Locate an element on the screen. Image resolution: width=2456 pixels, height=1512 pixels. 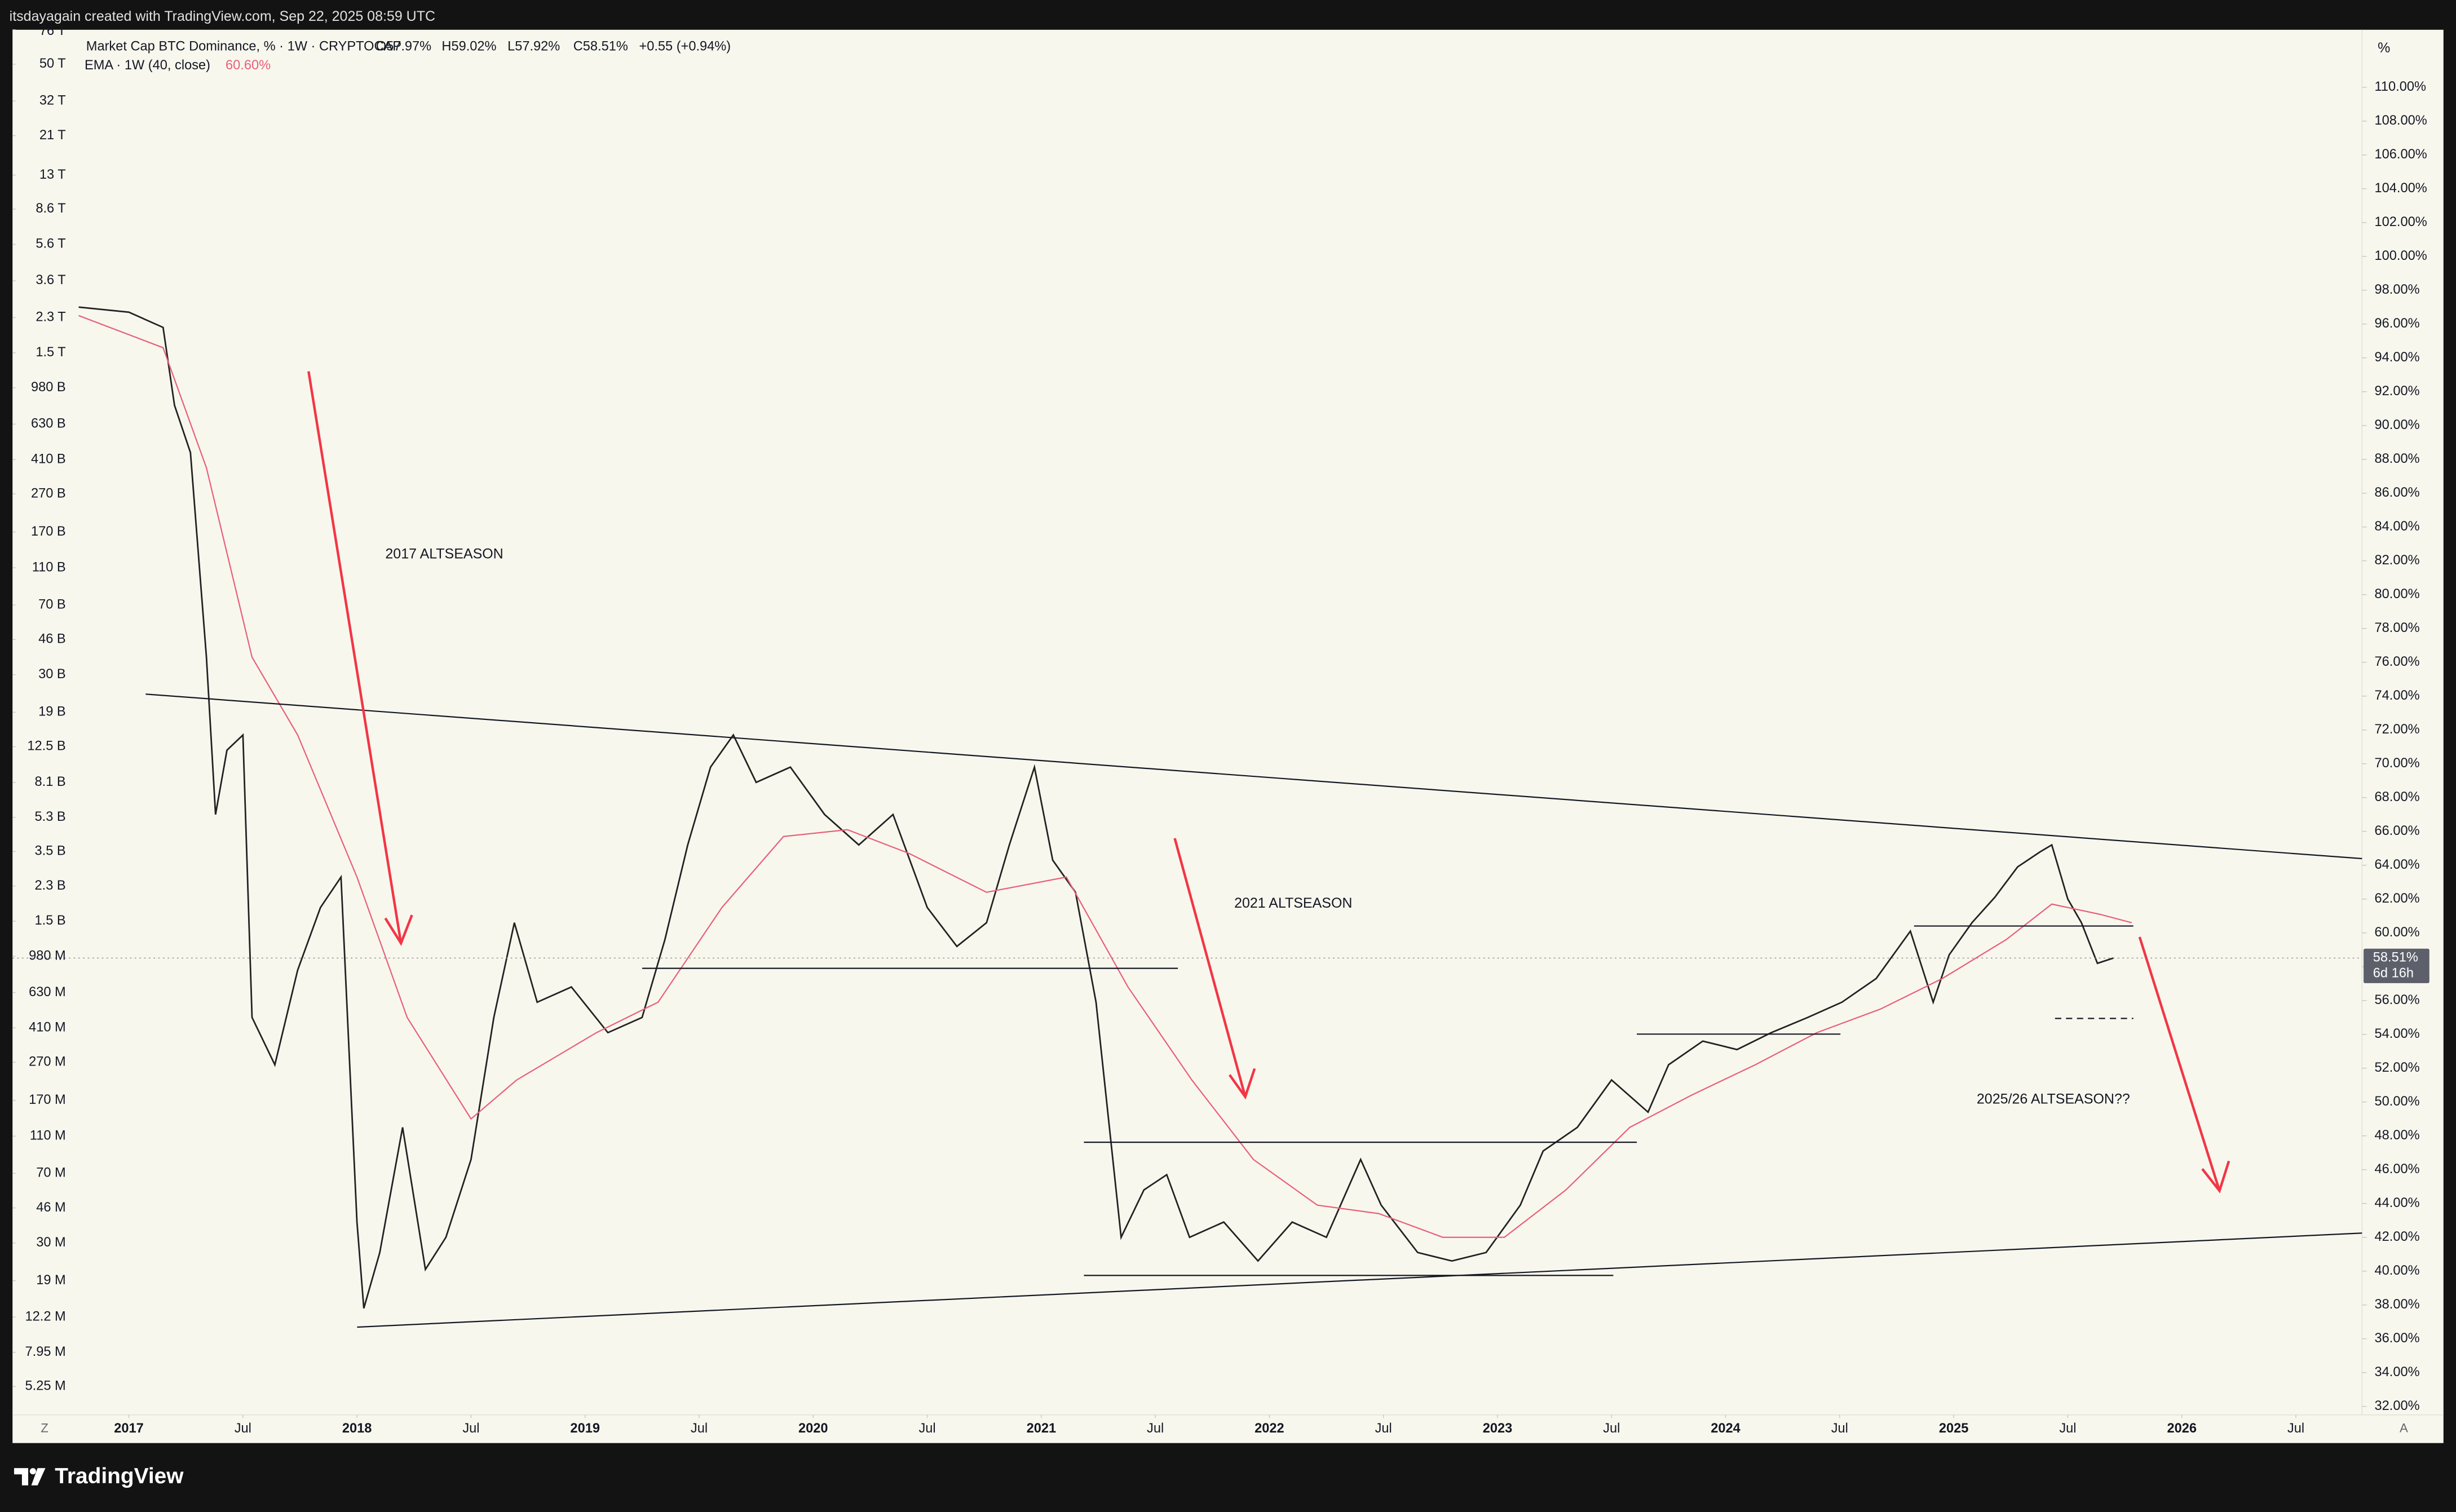
y-tick-label: 76.00% is located at coordinates (2397, 662).